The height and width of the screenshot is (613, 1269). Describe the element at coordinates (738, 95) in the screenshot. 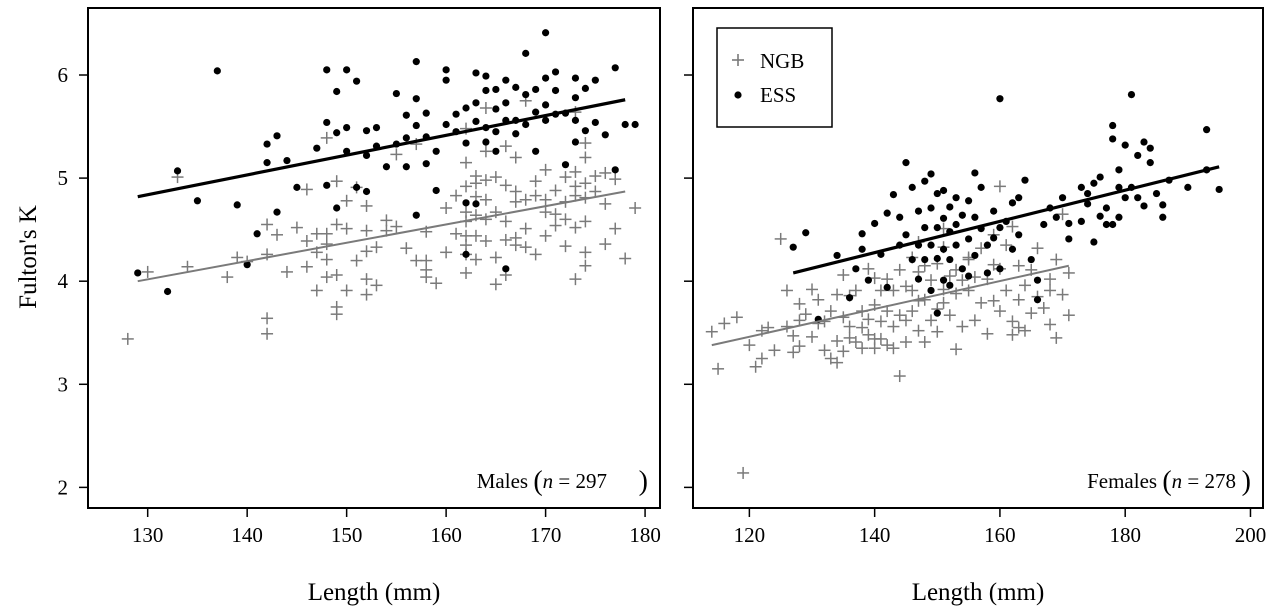

I see `legend-ess-marker` at that location.